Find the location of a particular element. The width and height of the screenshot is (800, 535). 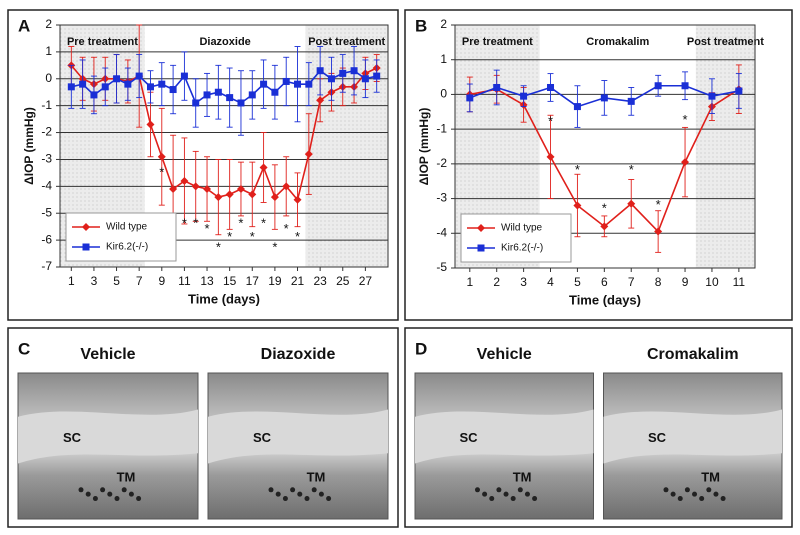

y-tick-label: -1 is located at coordinates (441, 128).